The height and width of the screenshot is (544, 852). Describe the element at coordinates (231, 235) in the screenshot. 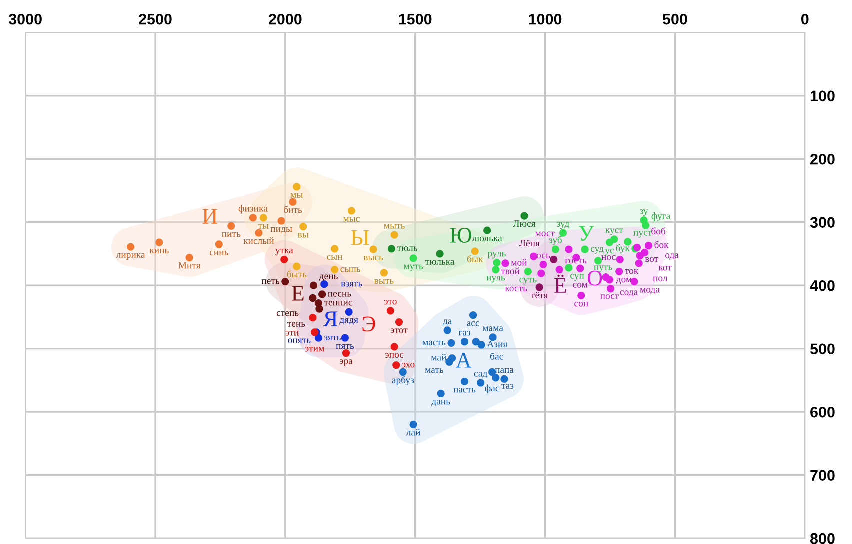

I see `annotation: пить` at that location.